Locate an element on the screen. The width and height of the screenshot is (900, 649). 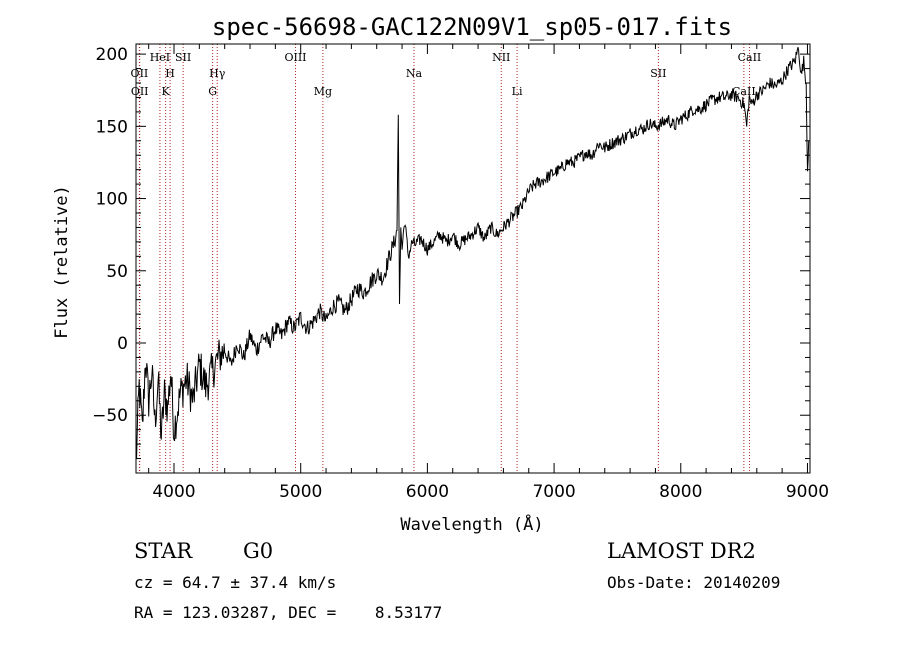
y-axis-label: Flux (relative) is located at coordinates (62, 262).